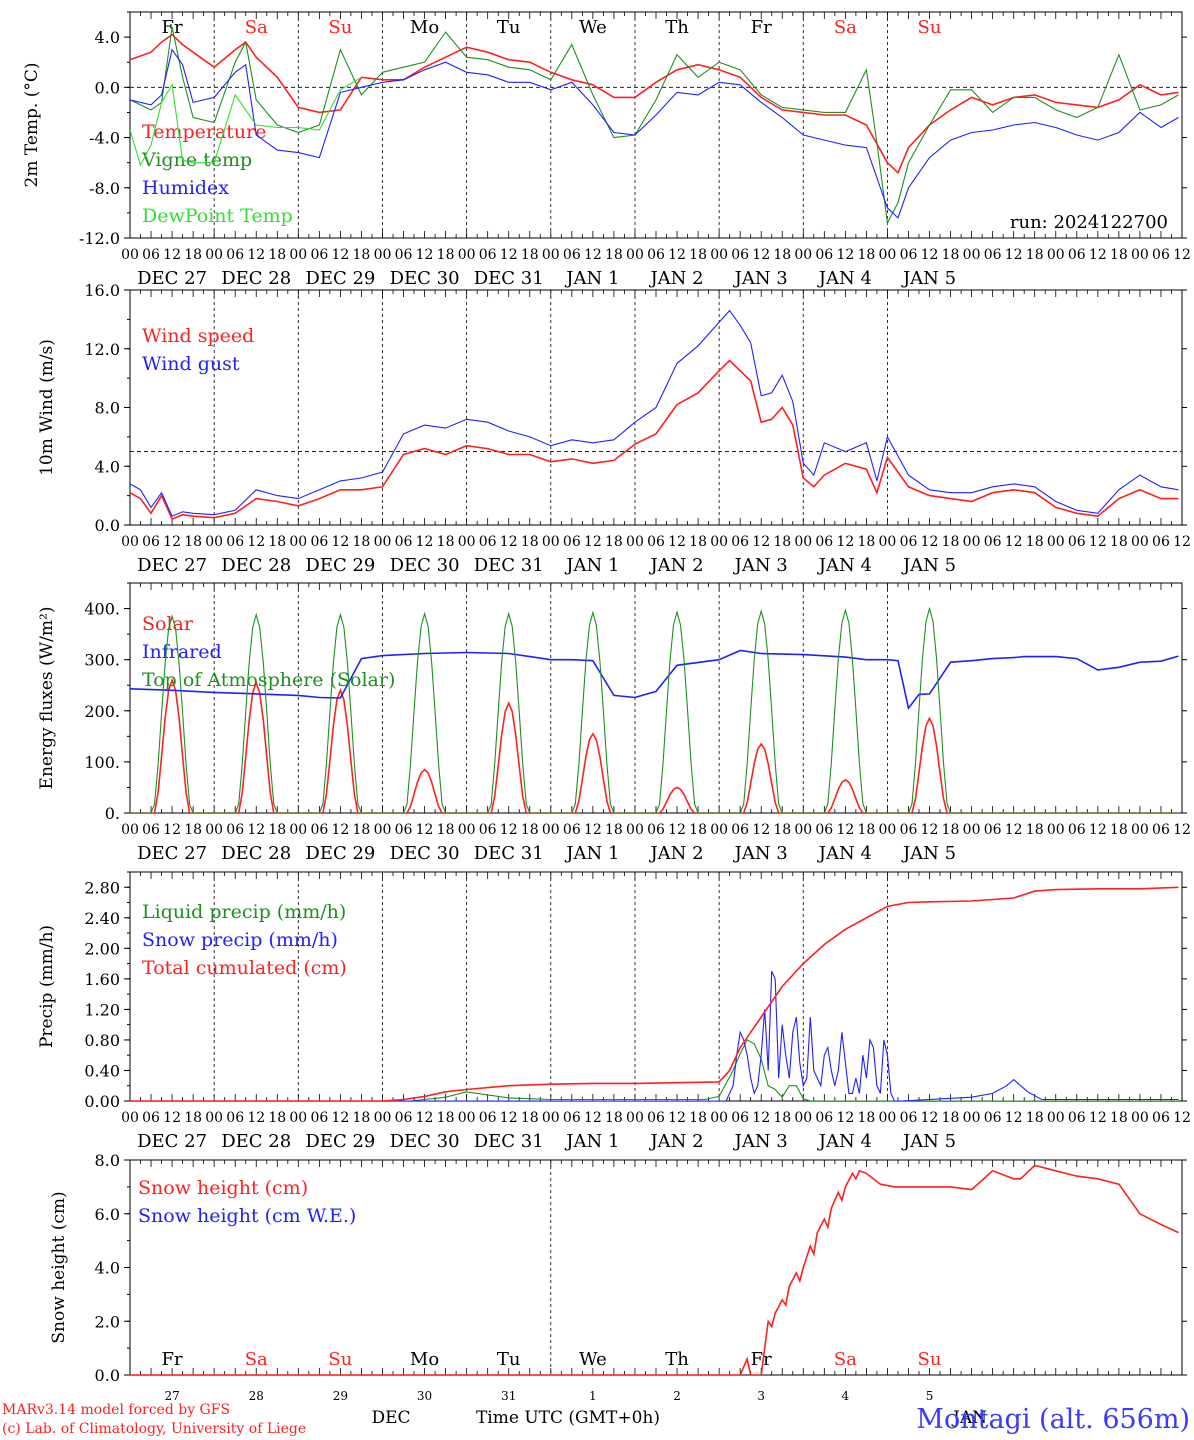  Describe the element at coordinates (107, 1214) in the screenshot. I see `y-tick-label: 6.0` at that location.